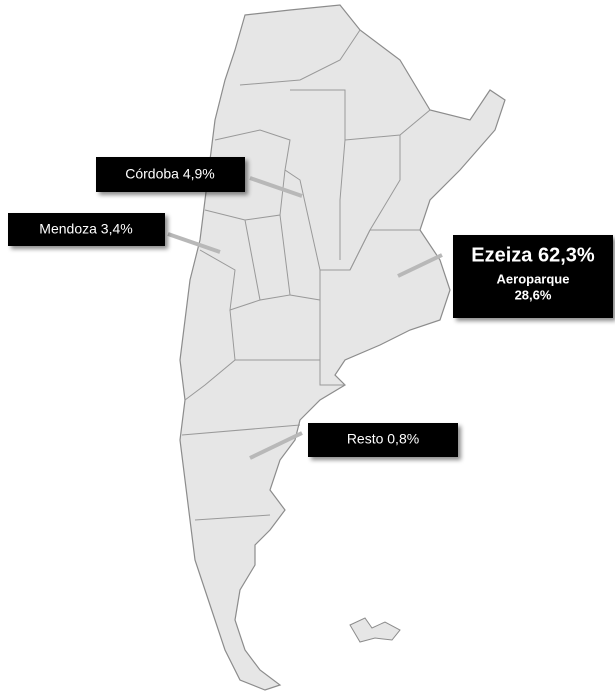  I want to click on label: 28,6%, so click(533, 294).